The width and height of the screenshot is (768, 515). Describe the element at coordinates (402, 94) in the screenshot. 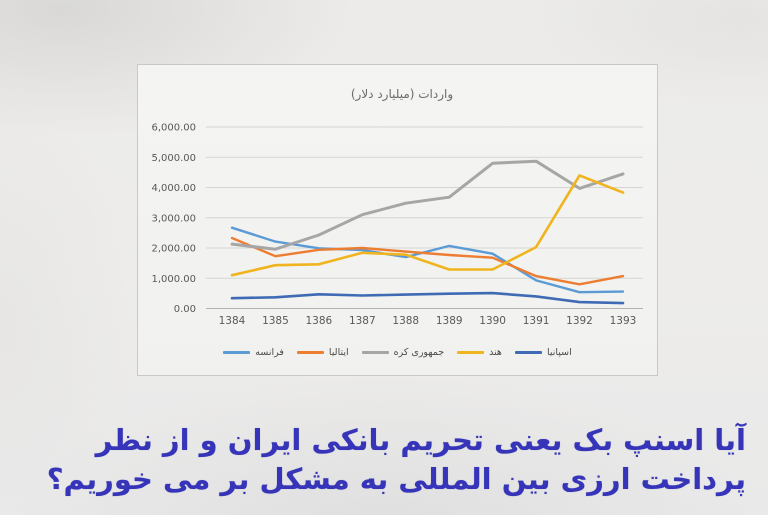

I see `chart-title: واردات (میلیارد دلار)` at that location.